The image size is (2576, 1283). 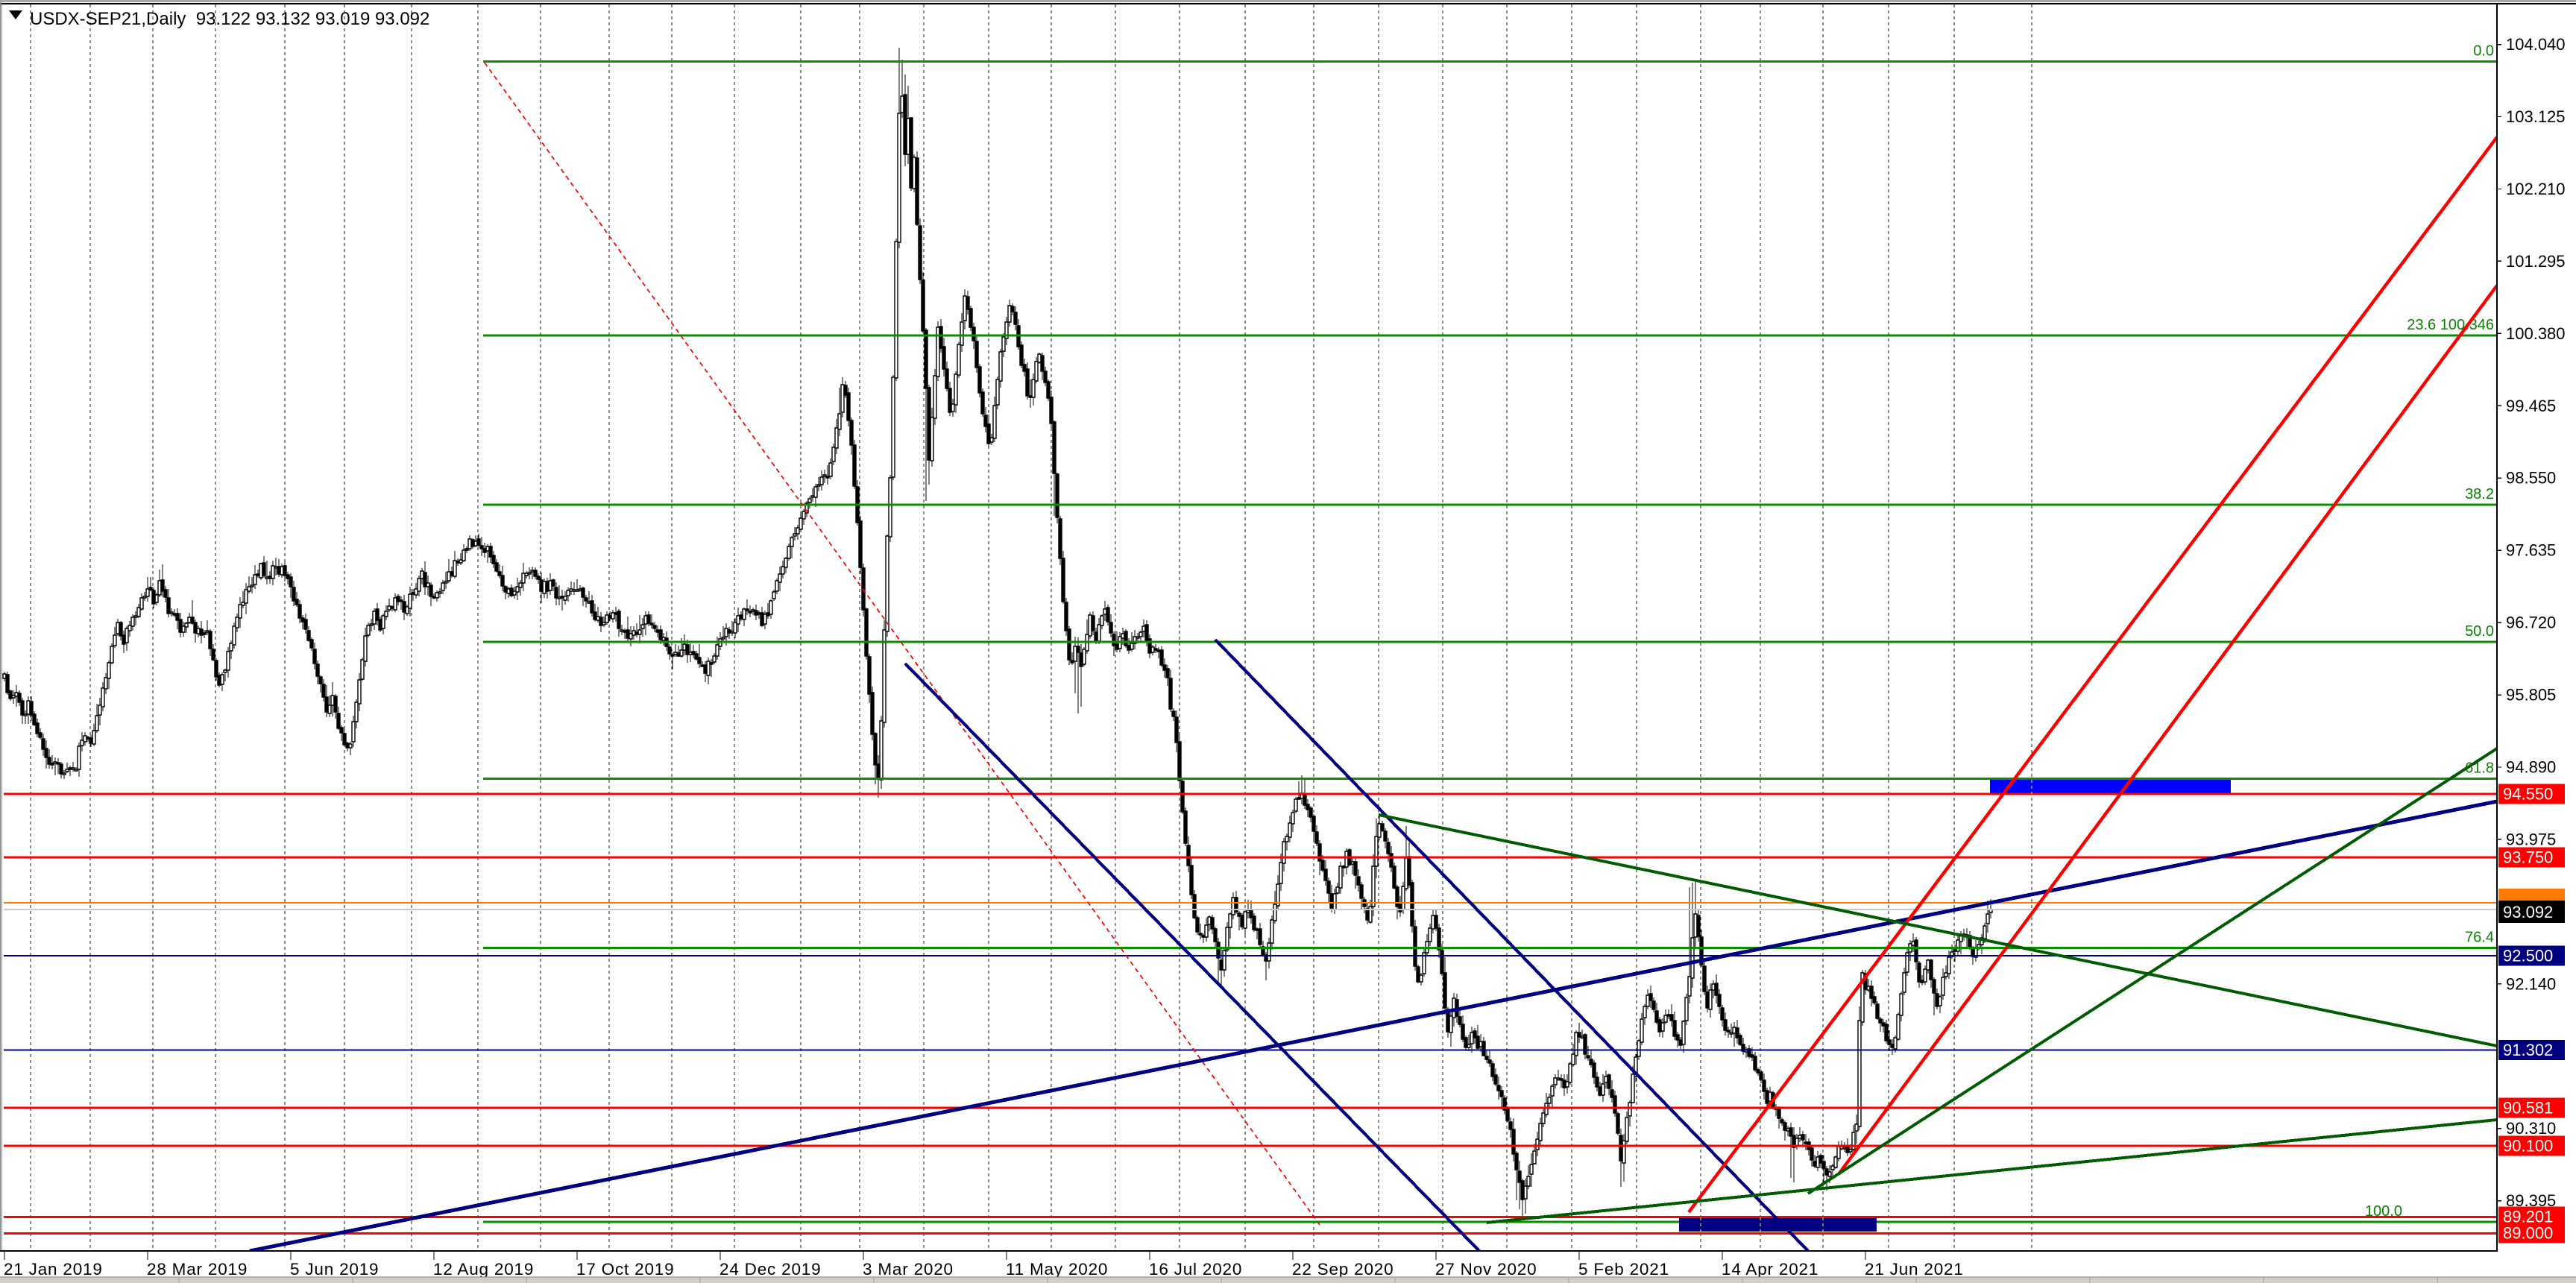 What do you see at coordinates (2536, 117) in the screenshot?
I see `svg-text: 103.125` at bounding box center [2536, 117].